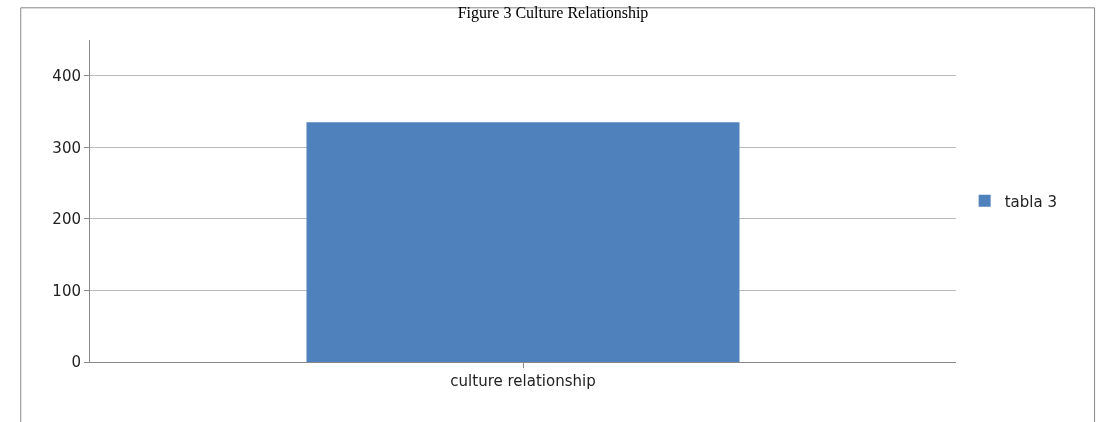  Describe the element at coordinates (553, 12) in the screenshot. I see `chart-title: Figure 3 Culture Relationship` at that location.